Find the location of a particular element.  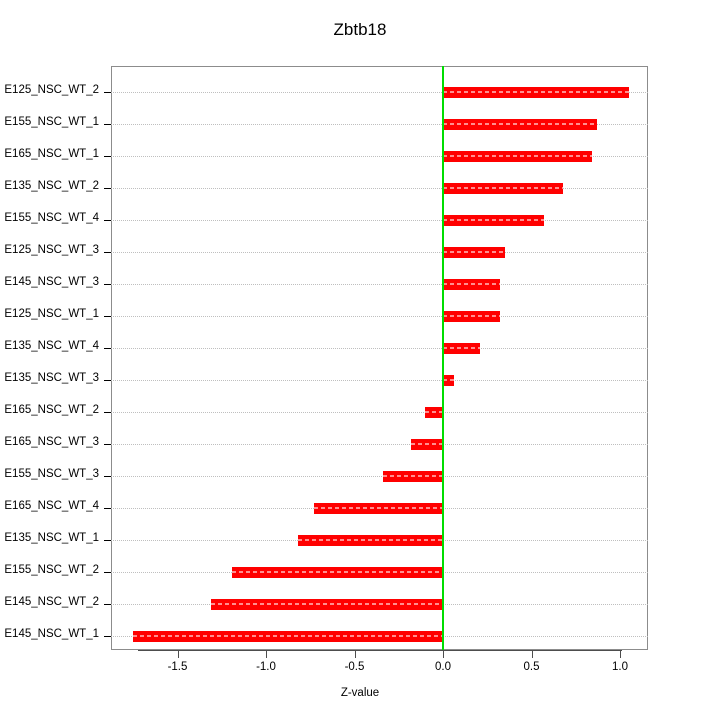

y-axis-label: E165_NSC_WT_3 is located at coordinates (51, 442).